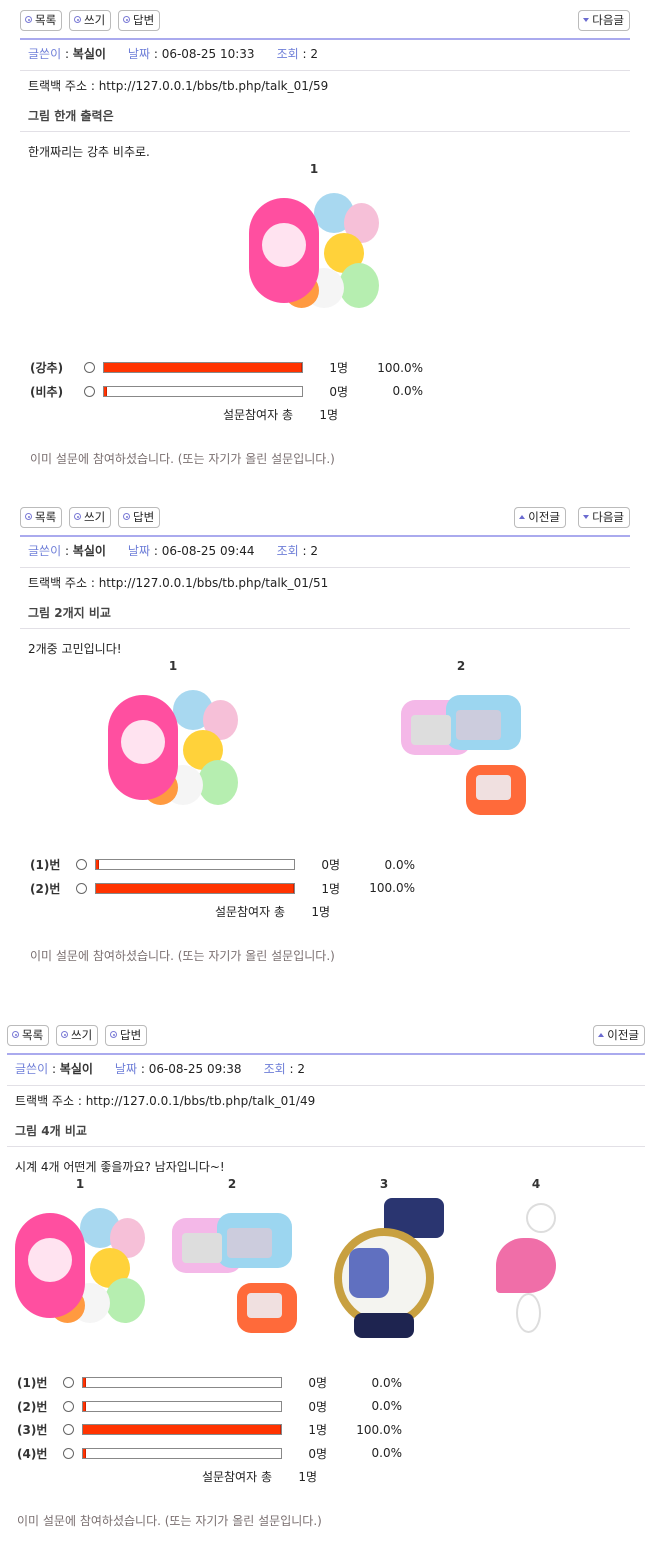  I want to click on option-label: (2)번, so click(45, 888).